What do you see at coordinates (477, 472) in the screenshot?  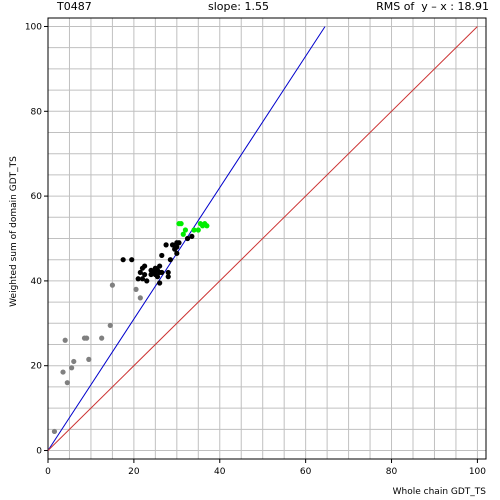 I see `x-tick-label: 100` at bounding box center [477, 472].